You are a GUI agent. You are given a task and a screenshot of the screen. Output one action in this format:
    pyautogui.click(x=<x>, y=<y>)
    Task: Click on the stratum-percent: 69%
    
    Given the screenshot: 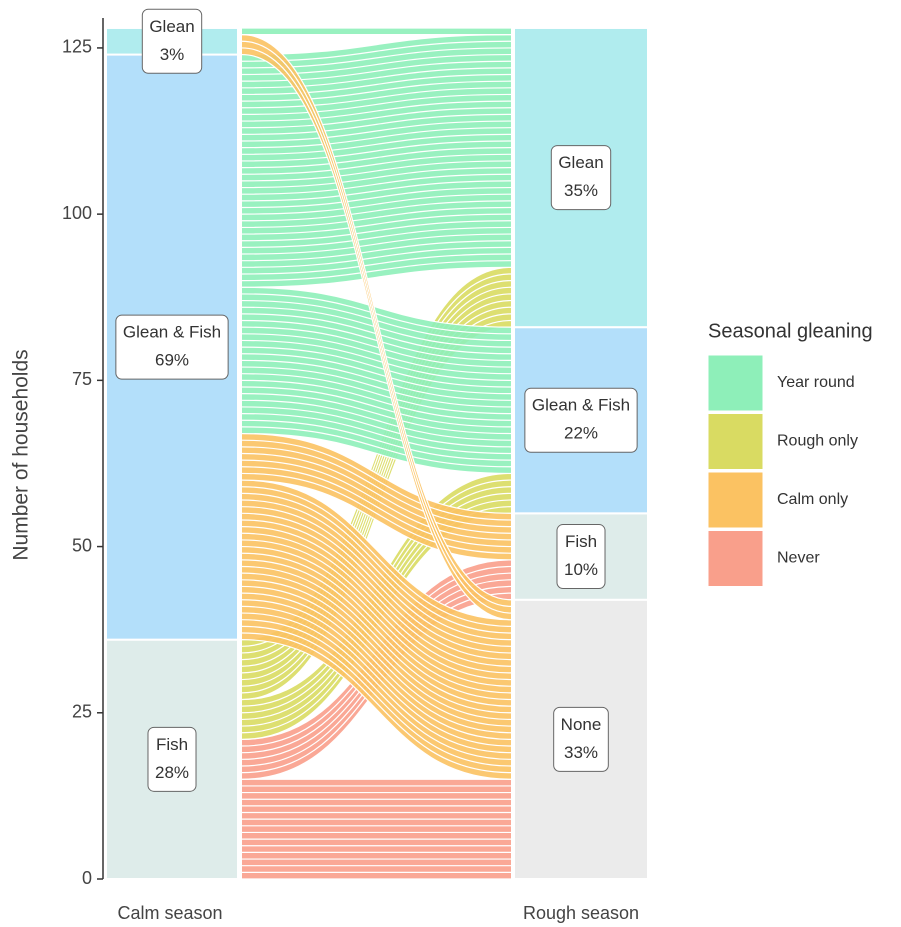 What is the action you would take?
    pyautogui.click(x=172, y=360)
    